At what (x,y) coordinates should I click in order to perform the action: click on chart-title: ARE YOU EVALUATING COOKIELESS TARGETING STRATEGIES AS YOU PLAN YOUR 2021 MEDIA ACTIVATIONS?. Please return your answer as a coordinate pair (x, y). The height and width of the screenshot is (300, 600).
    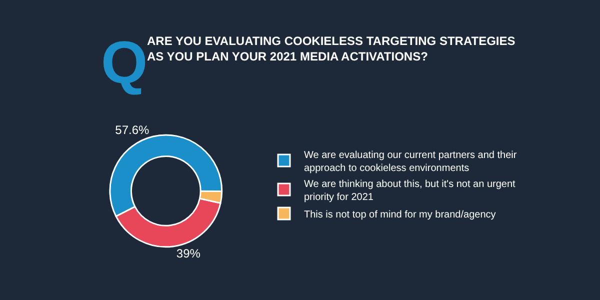
    Looking at the image, I should click on (331, 49).